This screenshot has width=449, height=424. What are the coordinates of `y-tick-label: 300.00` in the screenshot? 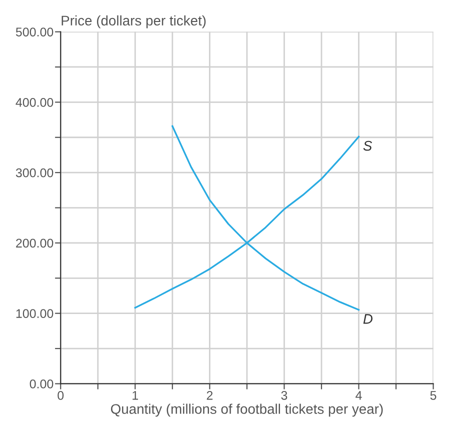 It's located at (35, 173).